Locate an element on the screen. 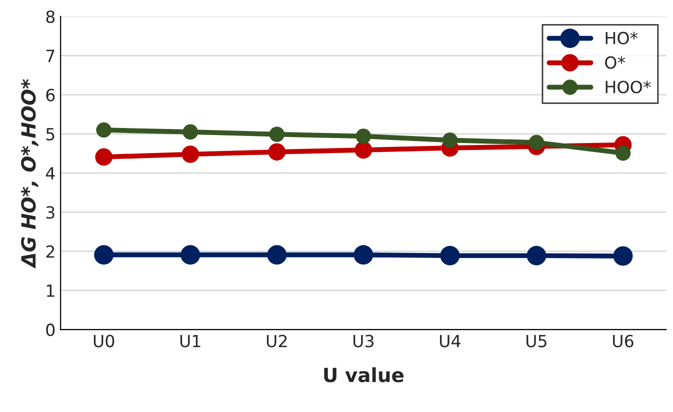 Image resolution: width=673 pixels, height=412 pixels. y-tick-label: 1 is located at coordinates (50, 290).